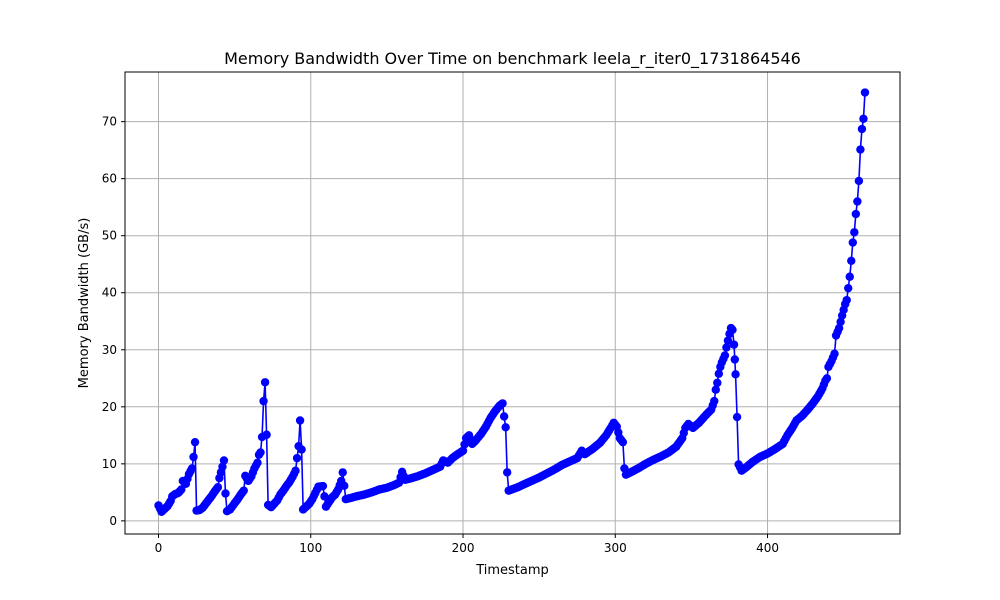 The height and width of the screenshot is (600, 1000). I want to click on x-tick-label: 300, so click(615, 548).